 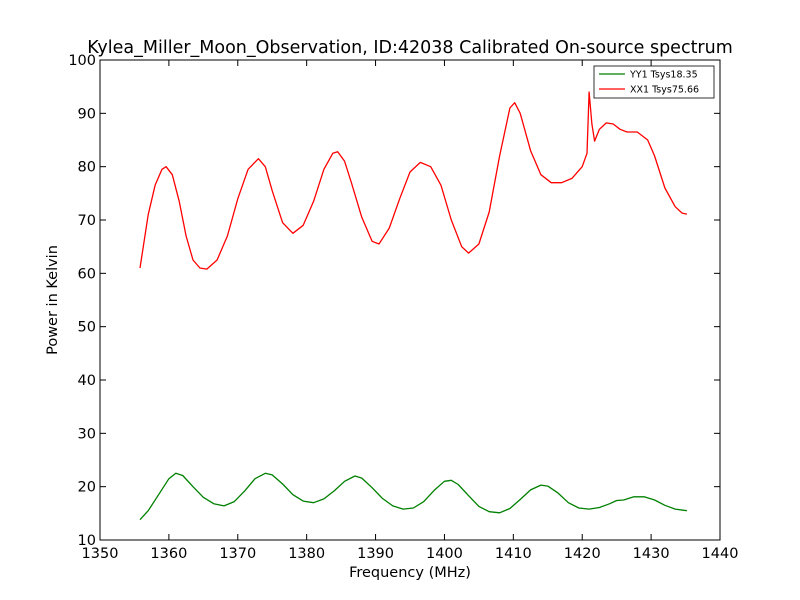 I want to click on y-tick-label: 90, so click(x=87, y=114).